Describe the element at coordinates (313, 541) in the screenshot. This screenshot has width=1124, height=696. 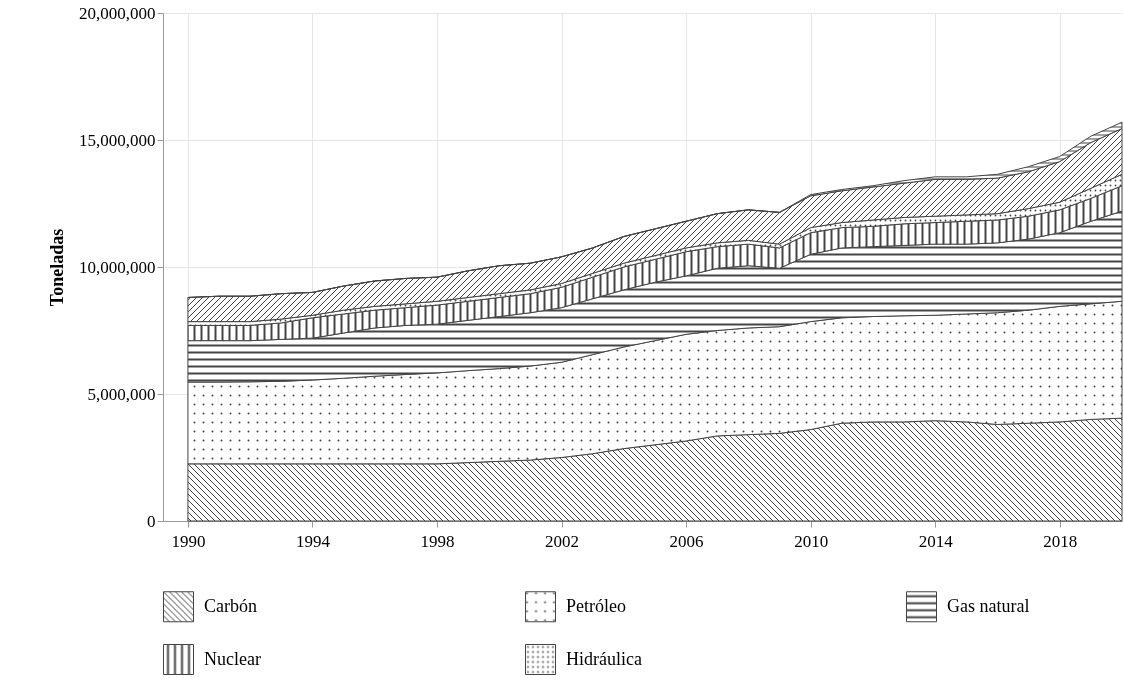
I see `x-tick-label: 1994` at that location.